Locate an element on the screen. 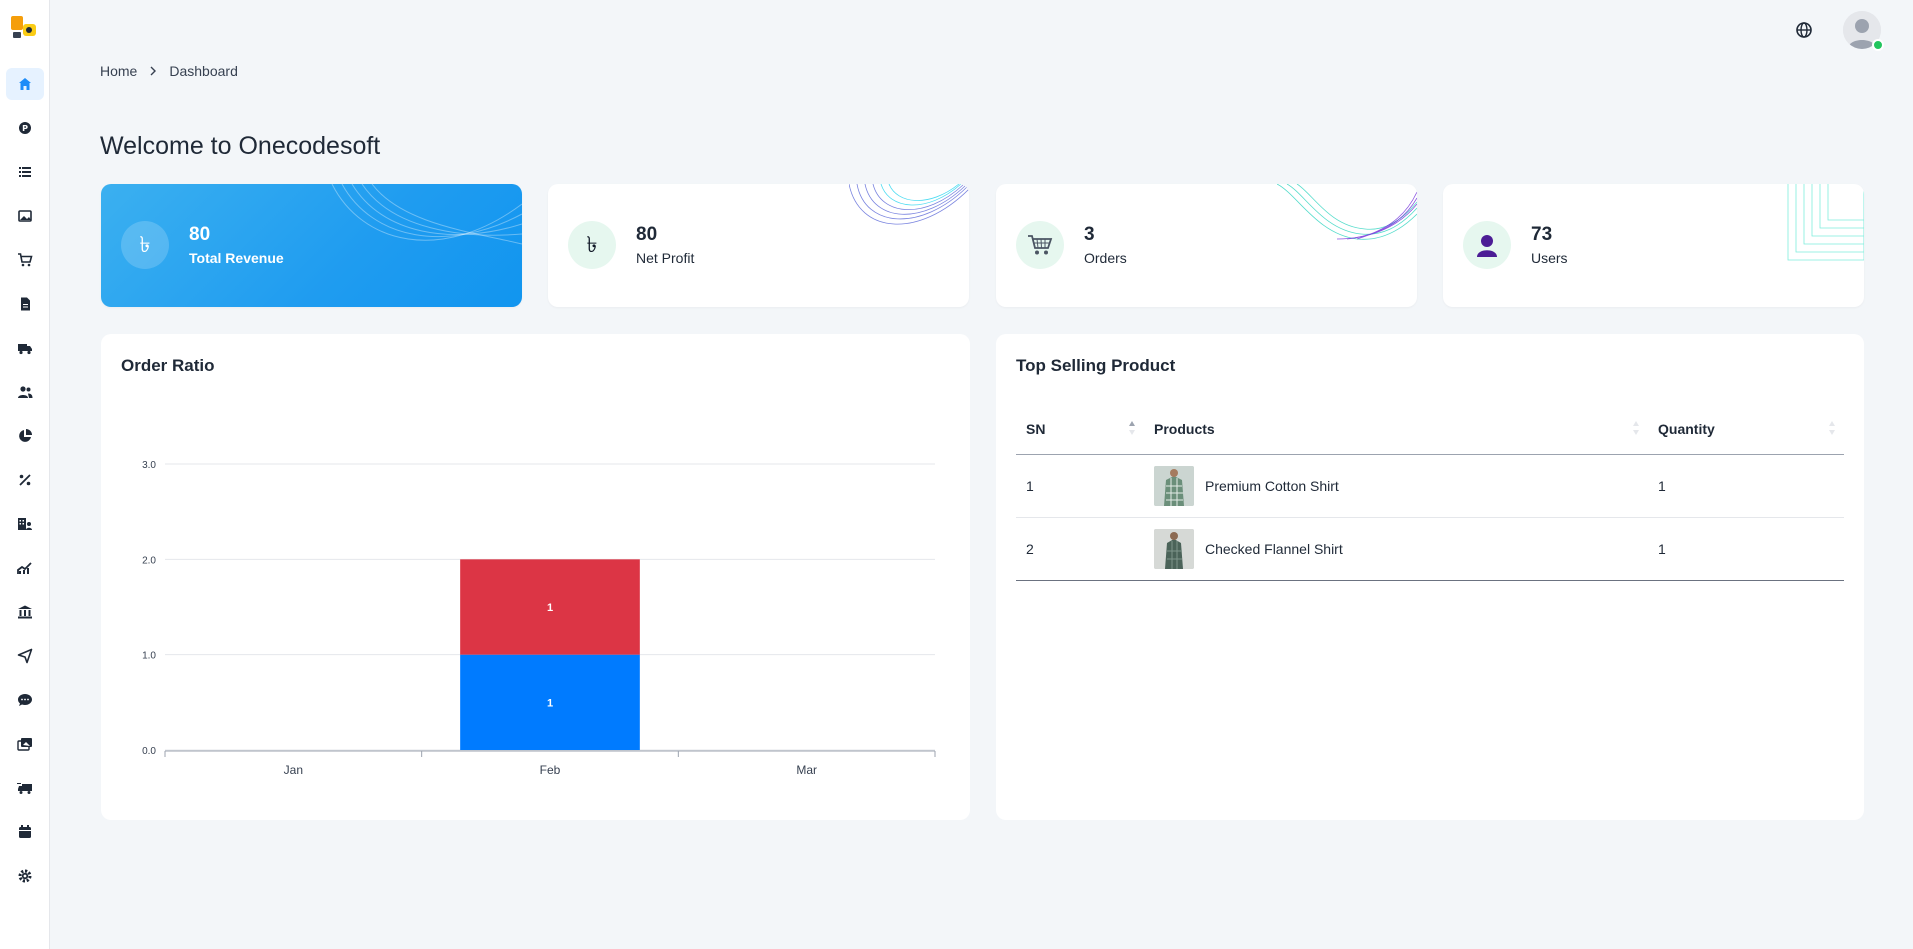 The height and width of the screenshot is (949, 1913). percent-icon is located at coordinates (25, 480).